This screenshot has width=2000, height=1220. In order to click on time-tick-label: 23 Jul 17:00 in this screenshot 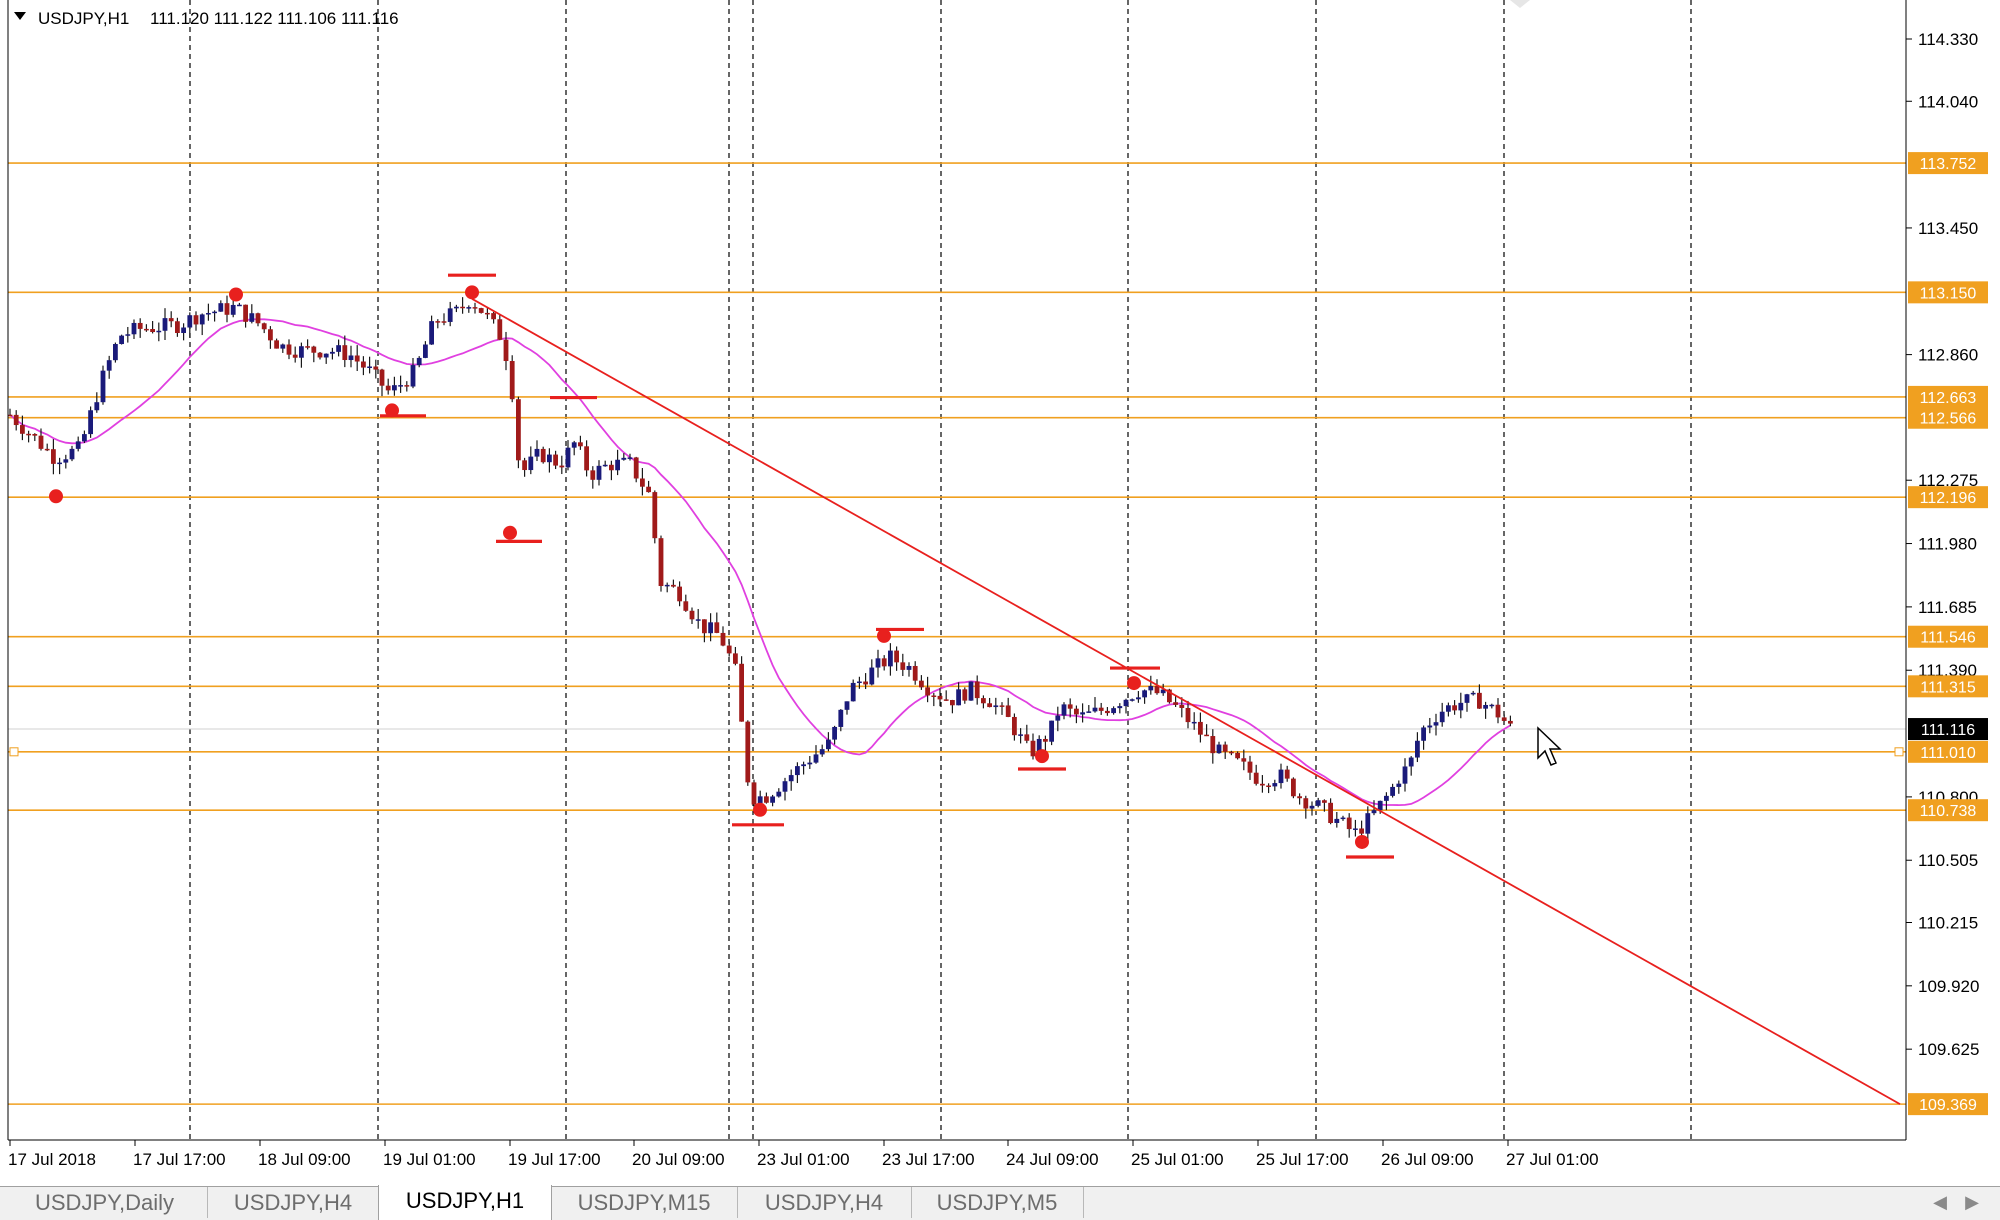, I will do `click(928, 1159)`.